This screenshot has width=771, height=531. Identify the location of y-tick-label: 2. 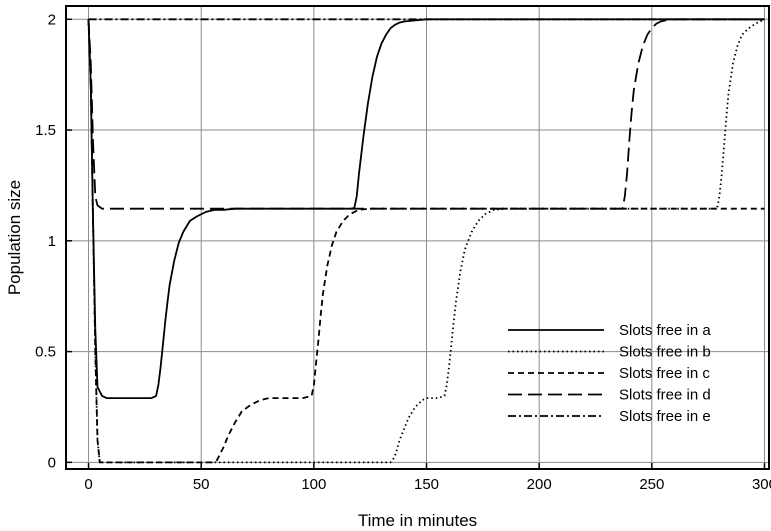
(52, 19).